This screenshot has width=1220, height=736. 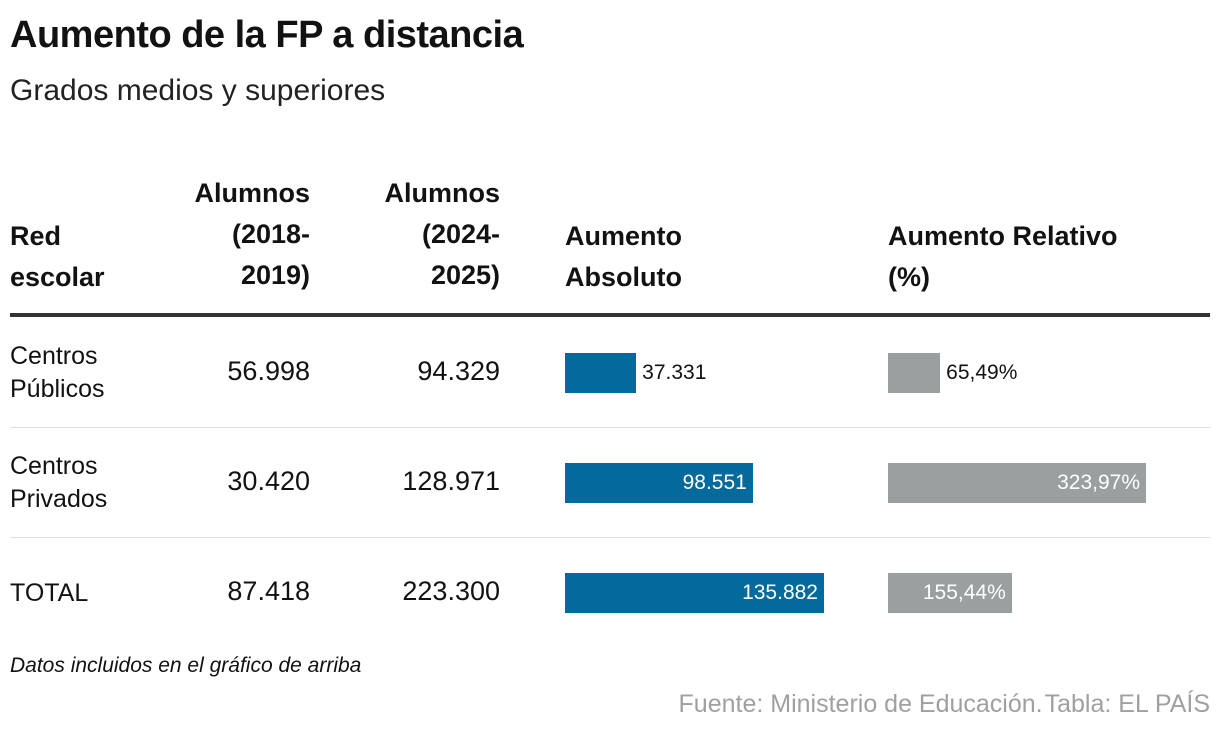 What do you see at coordinates (465, 275) in the screenshot?
I see `header-alumnos-2024-line: 2025)` at bounding box center [465, 275].